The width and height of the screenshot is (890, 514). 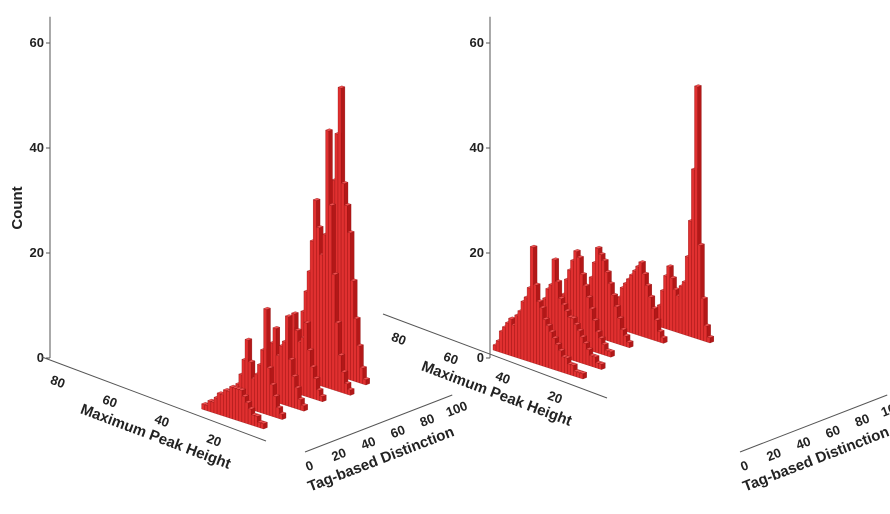 What do you see at coordinates (37, 252) in the screenshot?
I see `y-tick-label: 20` at bounding box center [37, 252].